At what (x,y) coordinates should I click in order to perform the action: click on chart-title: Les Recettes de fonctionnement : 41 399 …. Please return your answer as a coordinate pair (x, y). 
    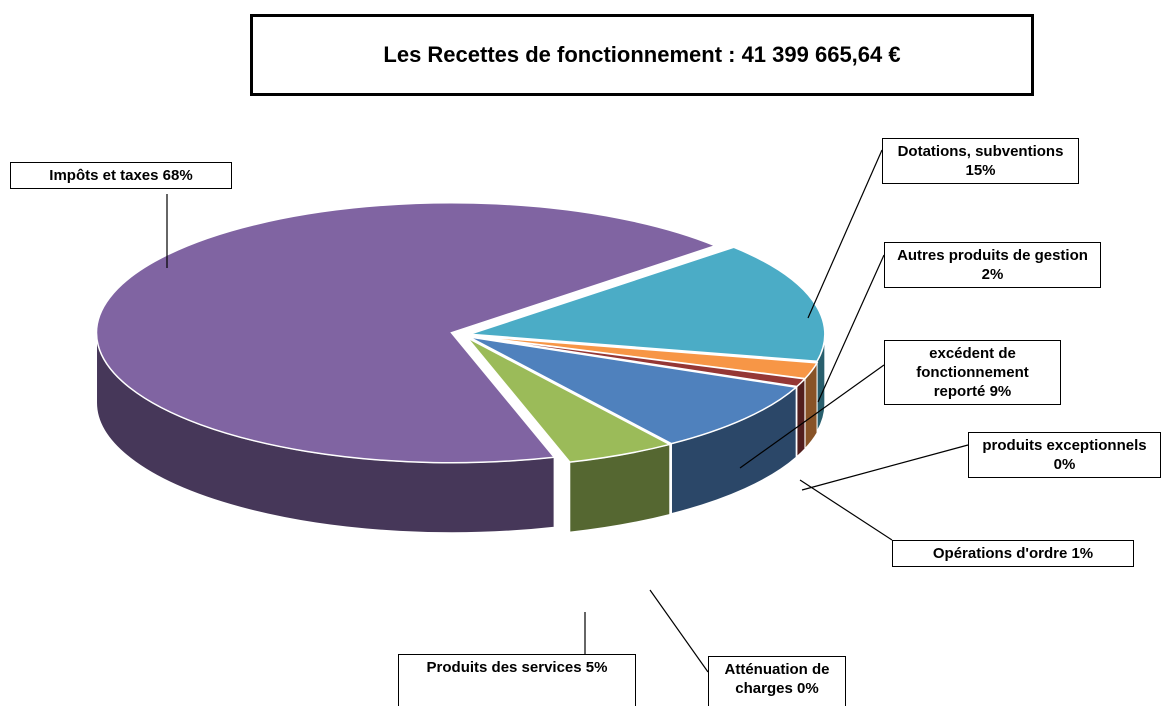
    Looking at the image, I should click on (642, 55).